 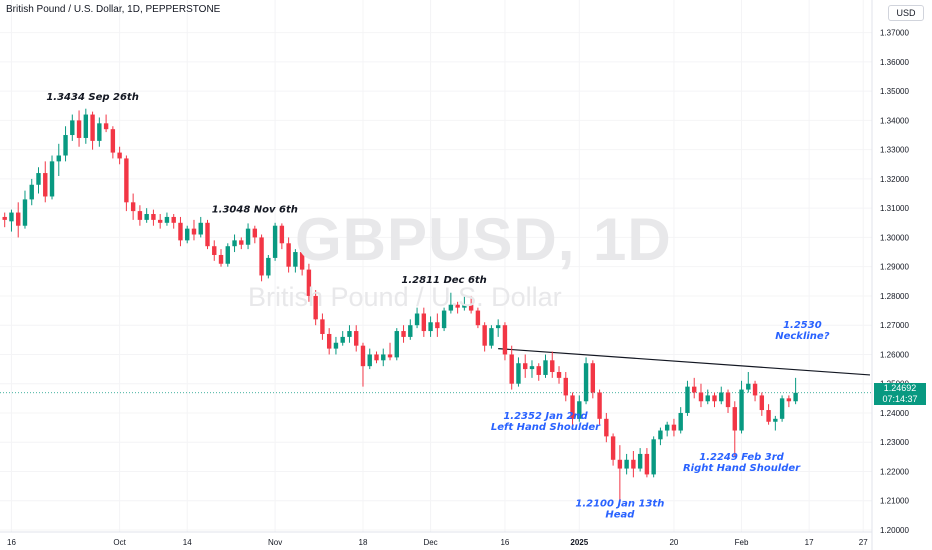 I want to click on y-tick-label: 1.31000, so click(x=894, y=208).